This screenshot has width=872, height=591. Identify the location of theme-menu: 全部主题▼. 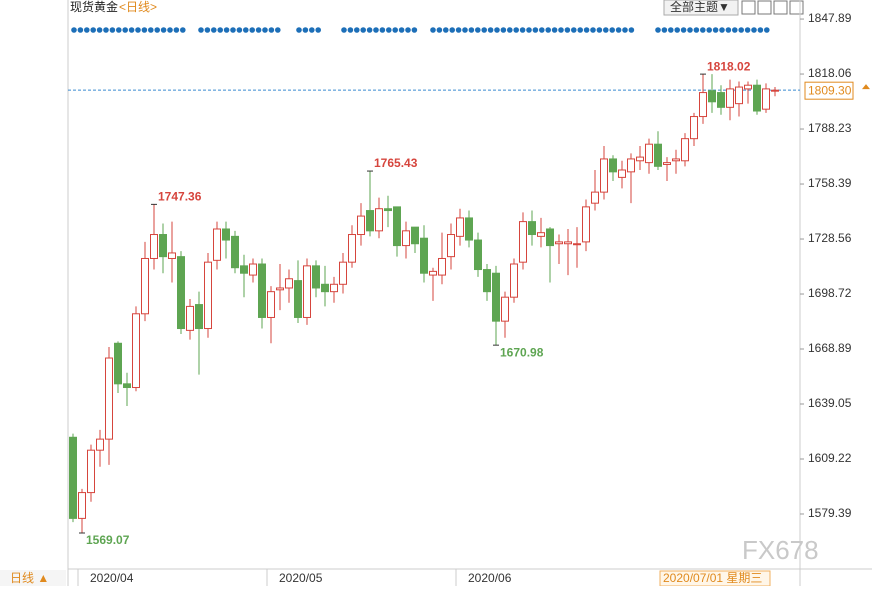
(700, 7).